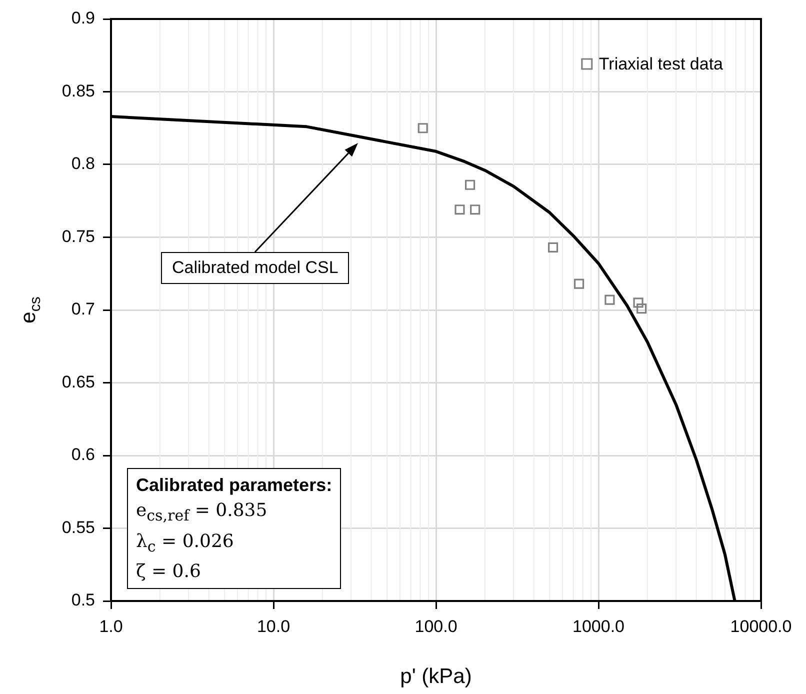 This screenshot has width=806, height=694. I want to click on annotation: Calibrated model CSL, so click(255, 268).